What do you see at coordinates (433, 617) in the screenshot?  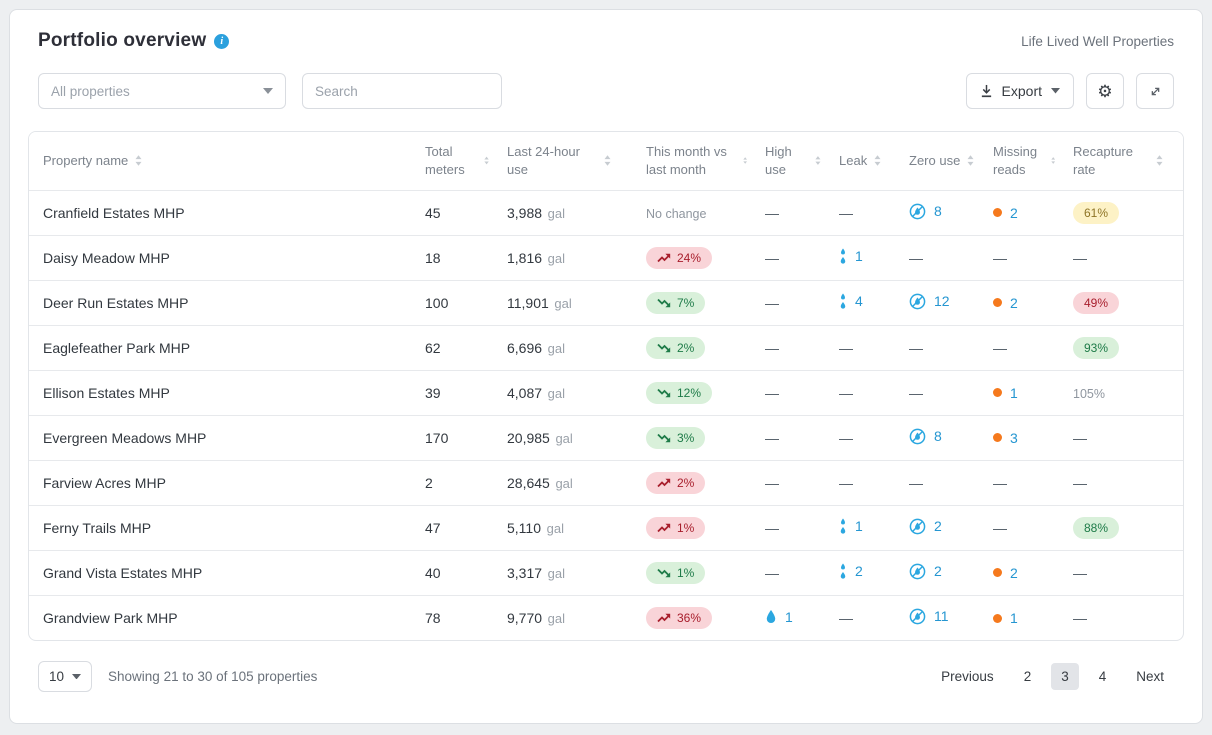 I see `total-meters-cell: 78` at bounding box center [433, 617].